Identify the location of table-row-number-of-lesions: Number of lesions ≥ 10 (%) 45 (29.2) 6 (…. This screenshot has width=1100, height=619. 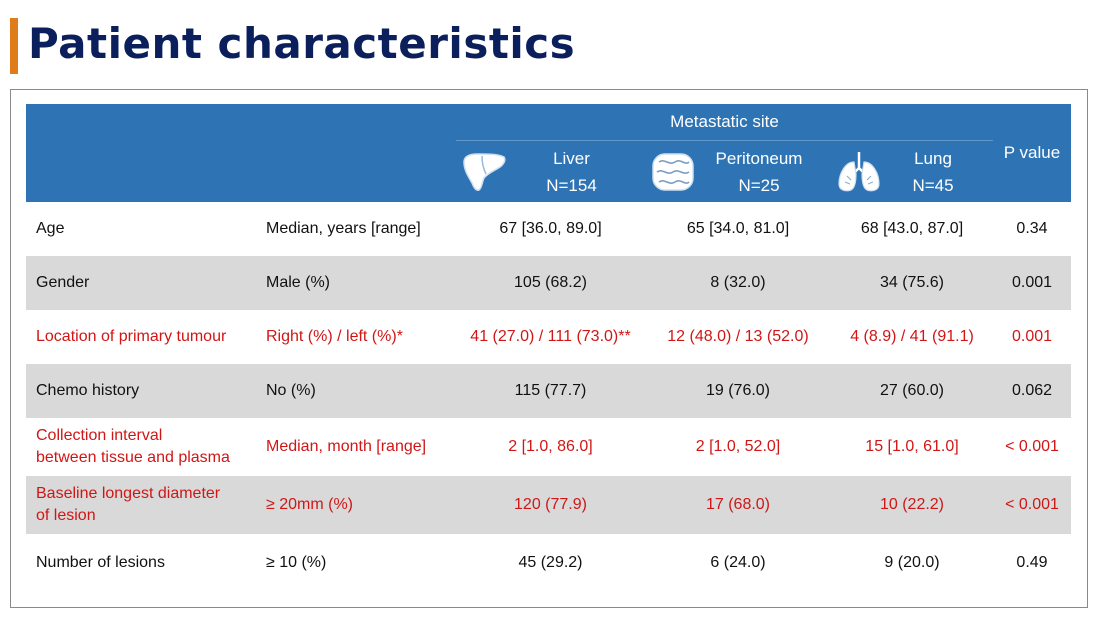
(548, 563).